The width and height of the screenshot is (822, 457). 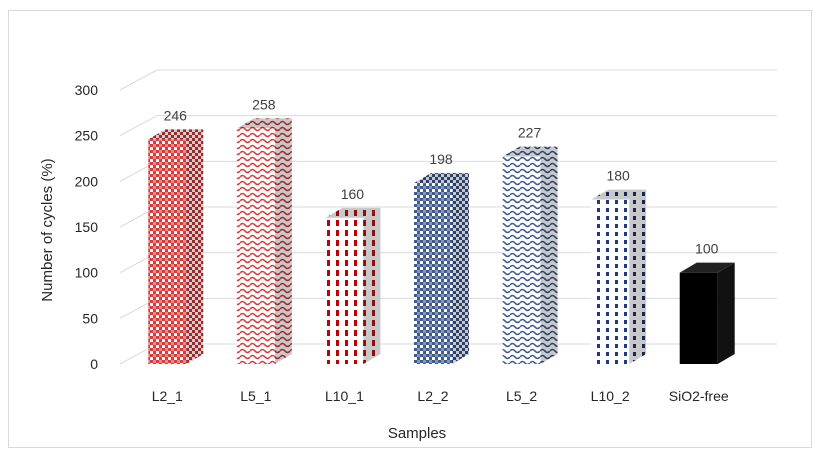 I want to click on y-tick-label: 100, so click(x=87, y=273).